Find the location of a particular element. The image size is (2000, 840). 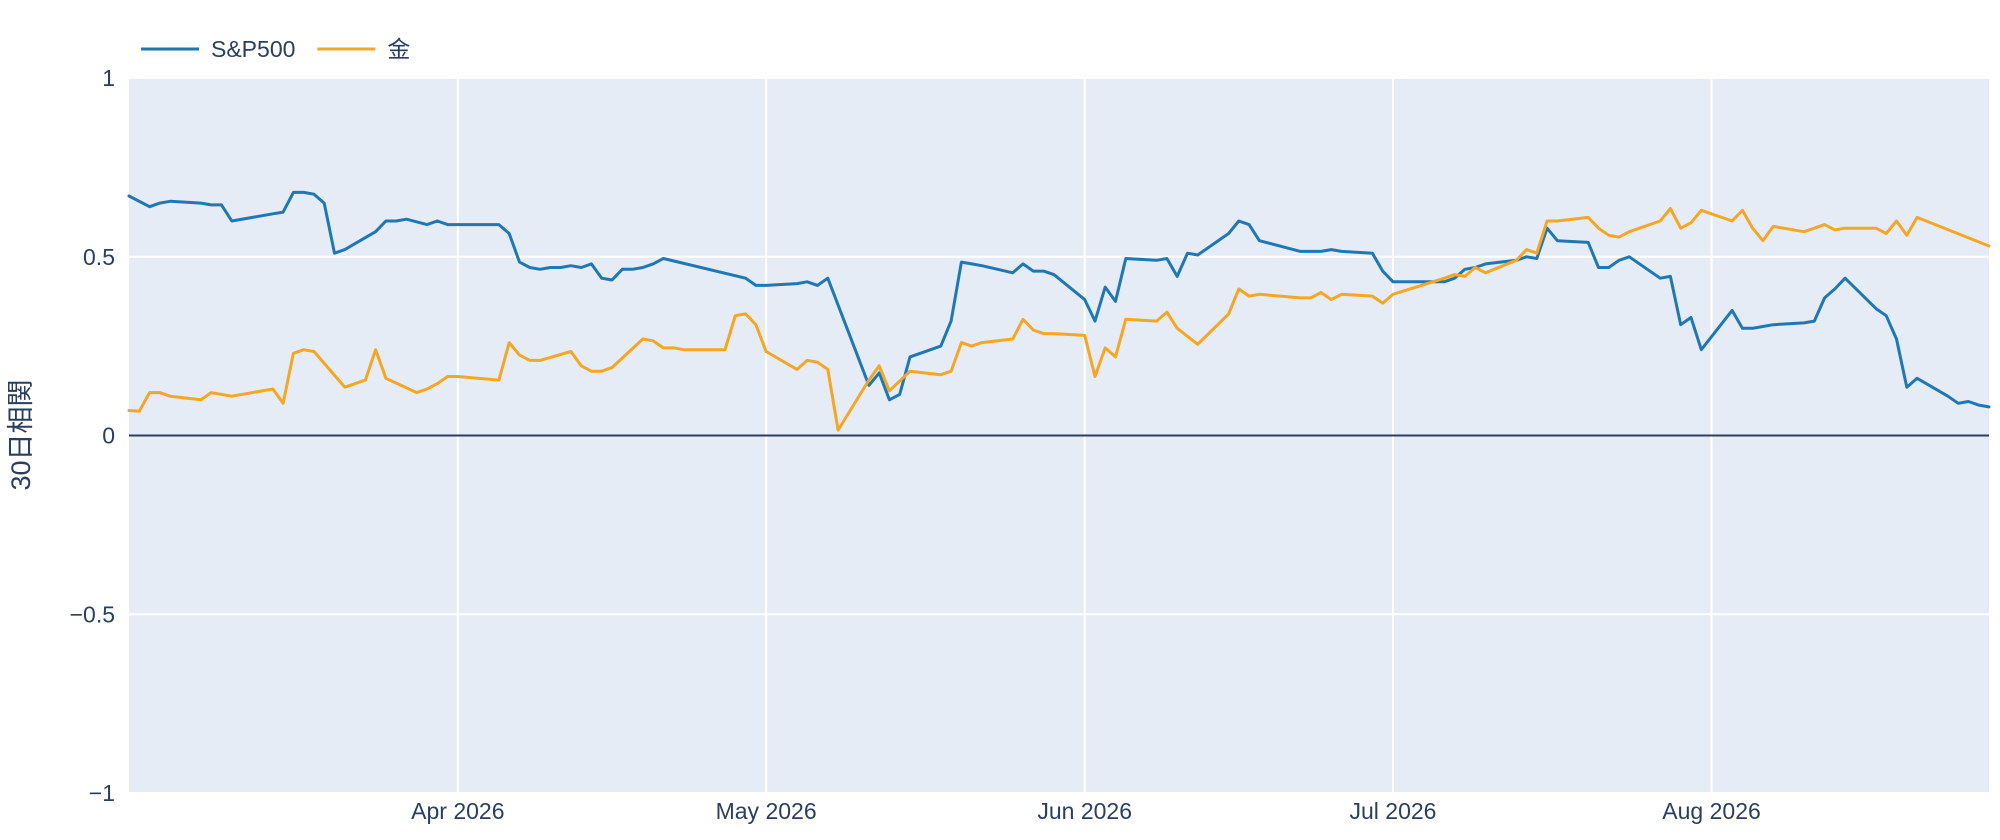

y-tick-label: −1 is located at coordinates (102, 793).